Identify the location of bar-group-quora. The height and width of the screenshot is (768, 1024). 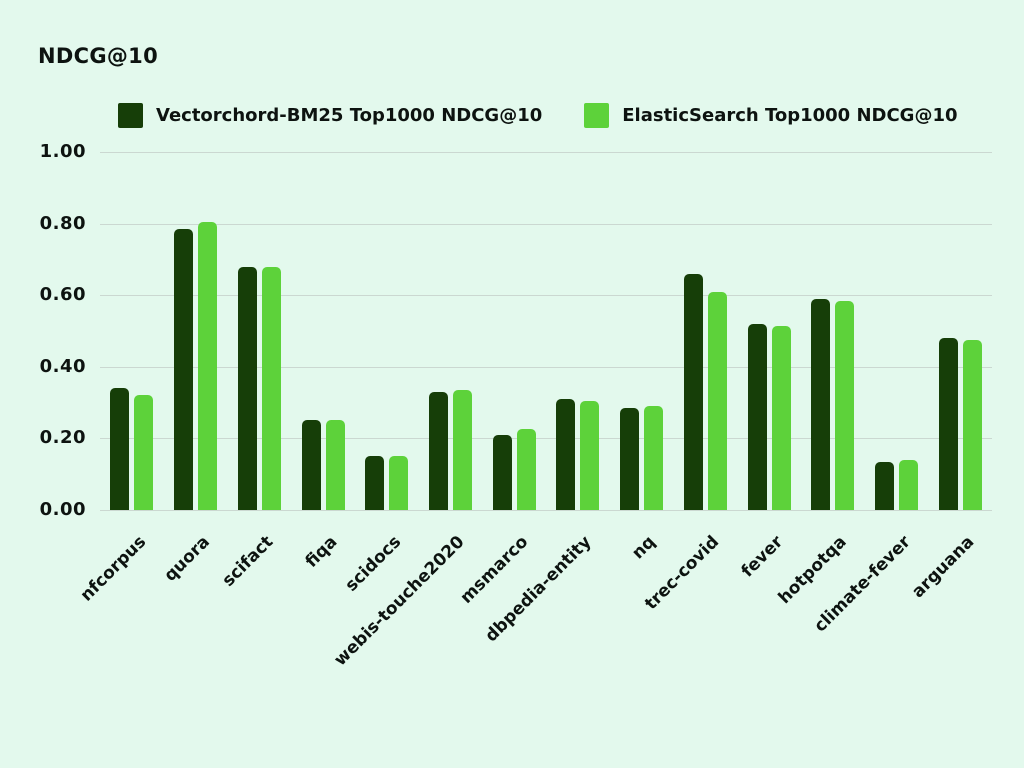
(196, 331).